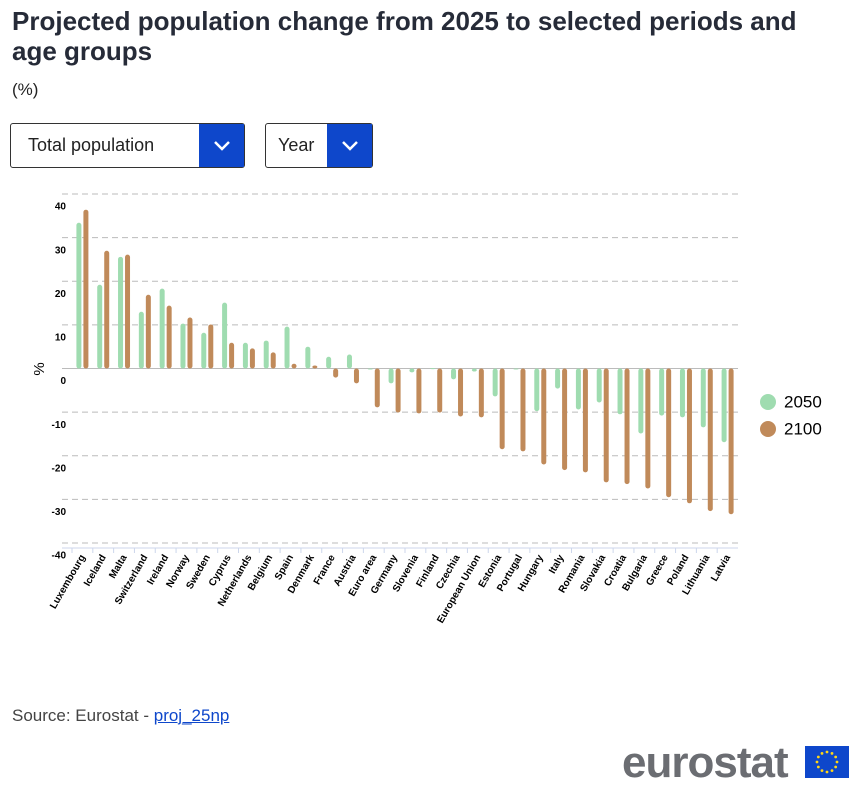 This screenshot has height=796, width=861. I want to click on dropdown: Year, so click(319, 145).